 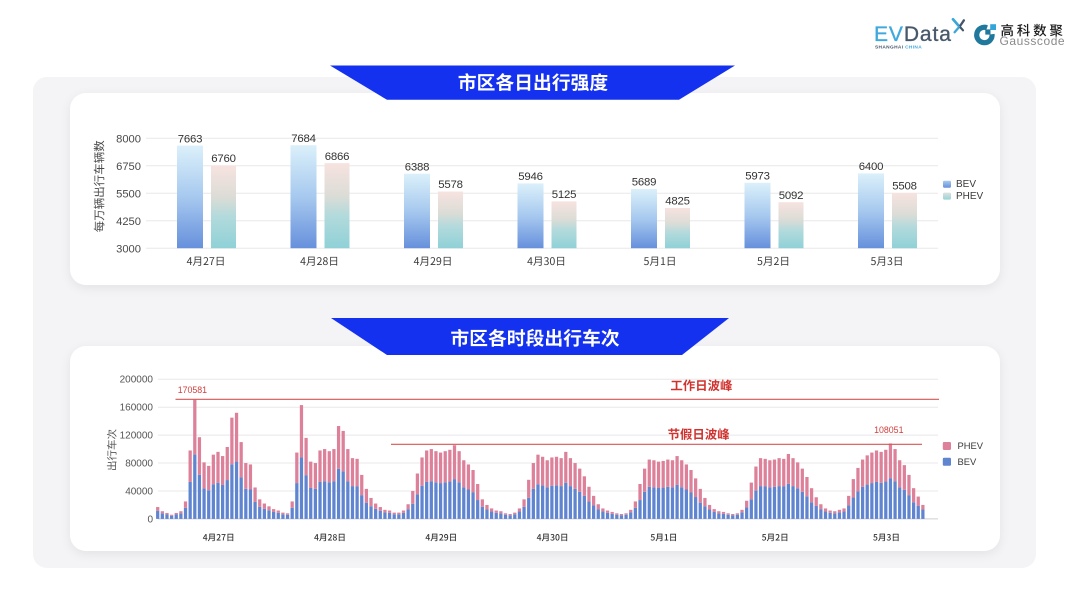 What do you see at coordinates (757, 177) in the screenshot?
I see `svg-text: 5973` at bounding box center [757, 177].